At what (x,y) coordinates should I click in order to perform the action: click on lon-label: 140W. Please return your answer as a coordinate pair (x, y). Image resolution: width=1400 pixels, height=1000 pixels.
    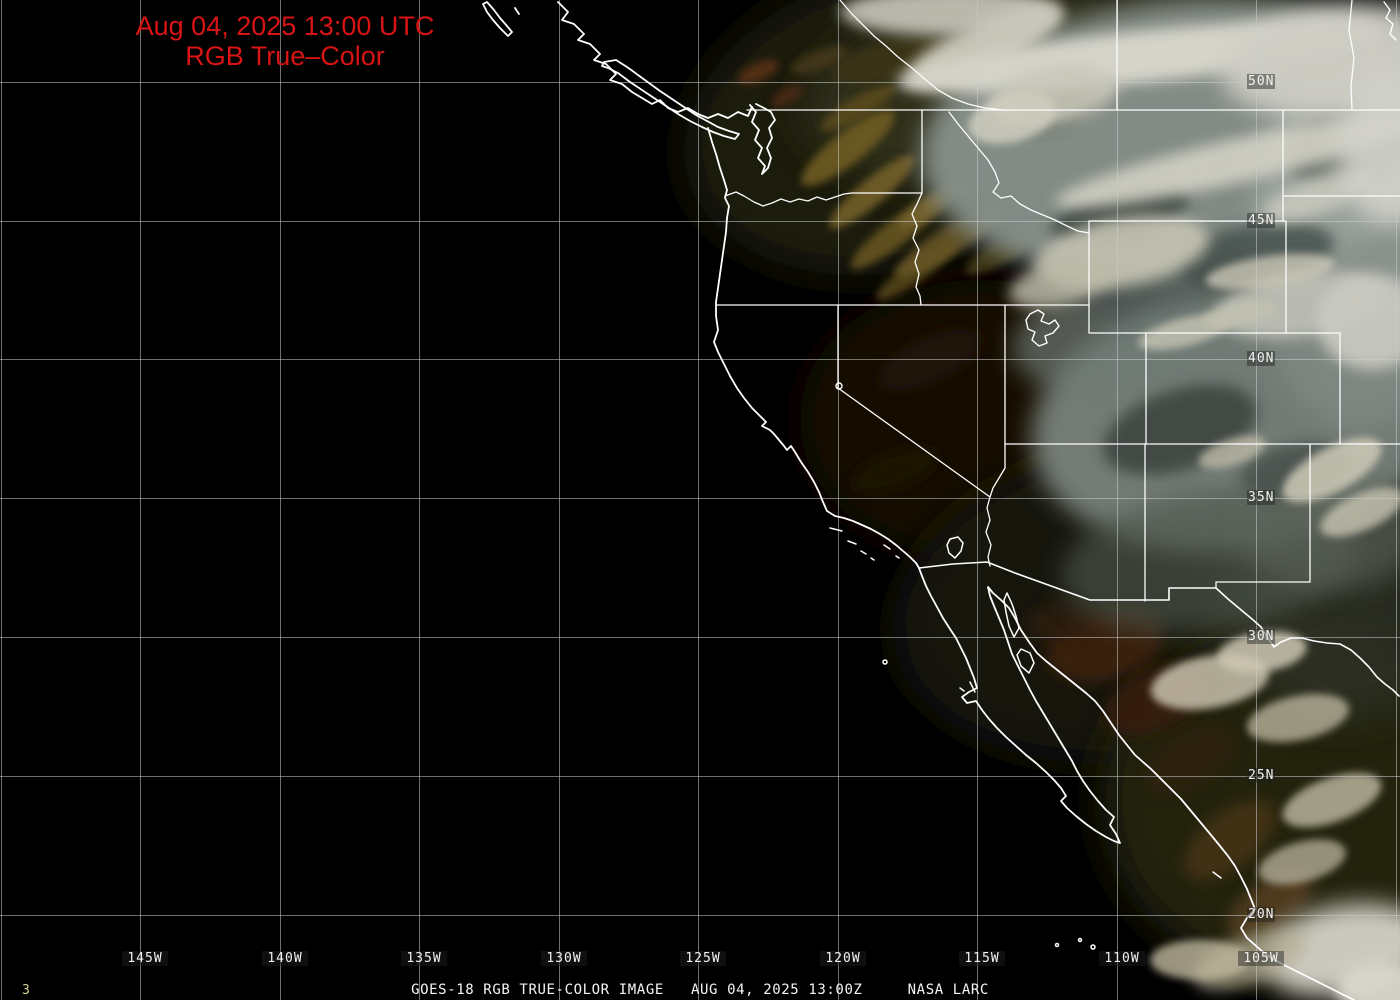
    Looking at the image, I should click on (285, 958).